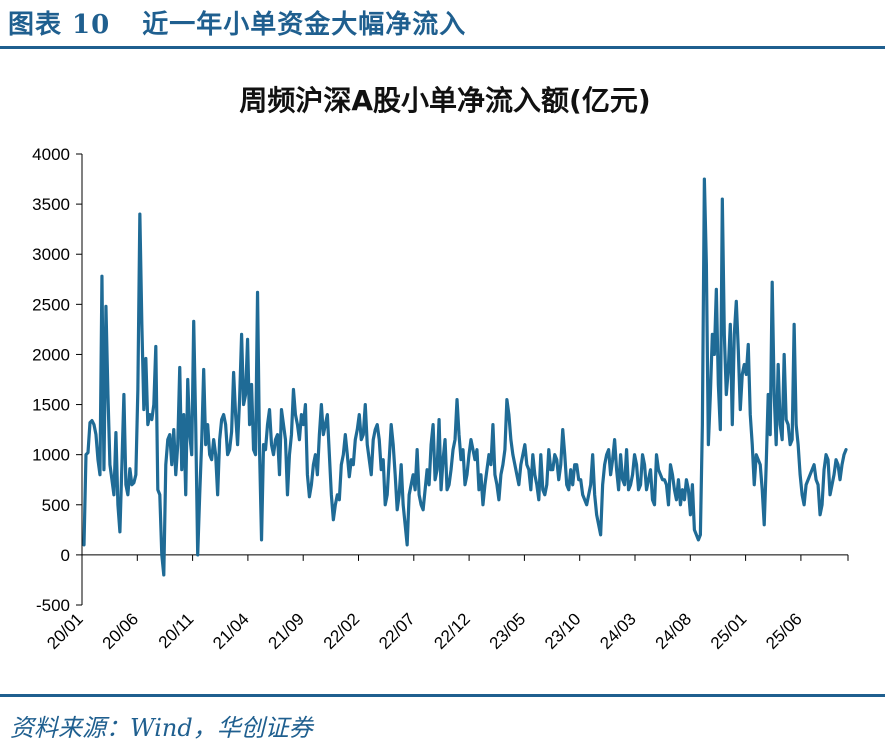 The height and width of the screenshot is (750, 885). What do you see at coordinates (51, 455) in the screenshot?
I see `y-tick-label: 1000` at bounding box center [51, 455].